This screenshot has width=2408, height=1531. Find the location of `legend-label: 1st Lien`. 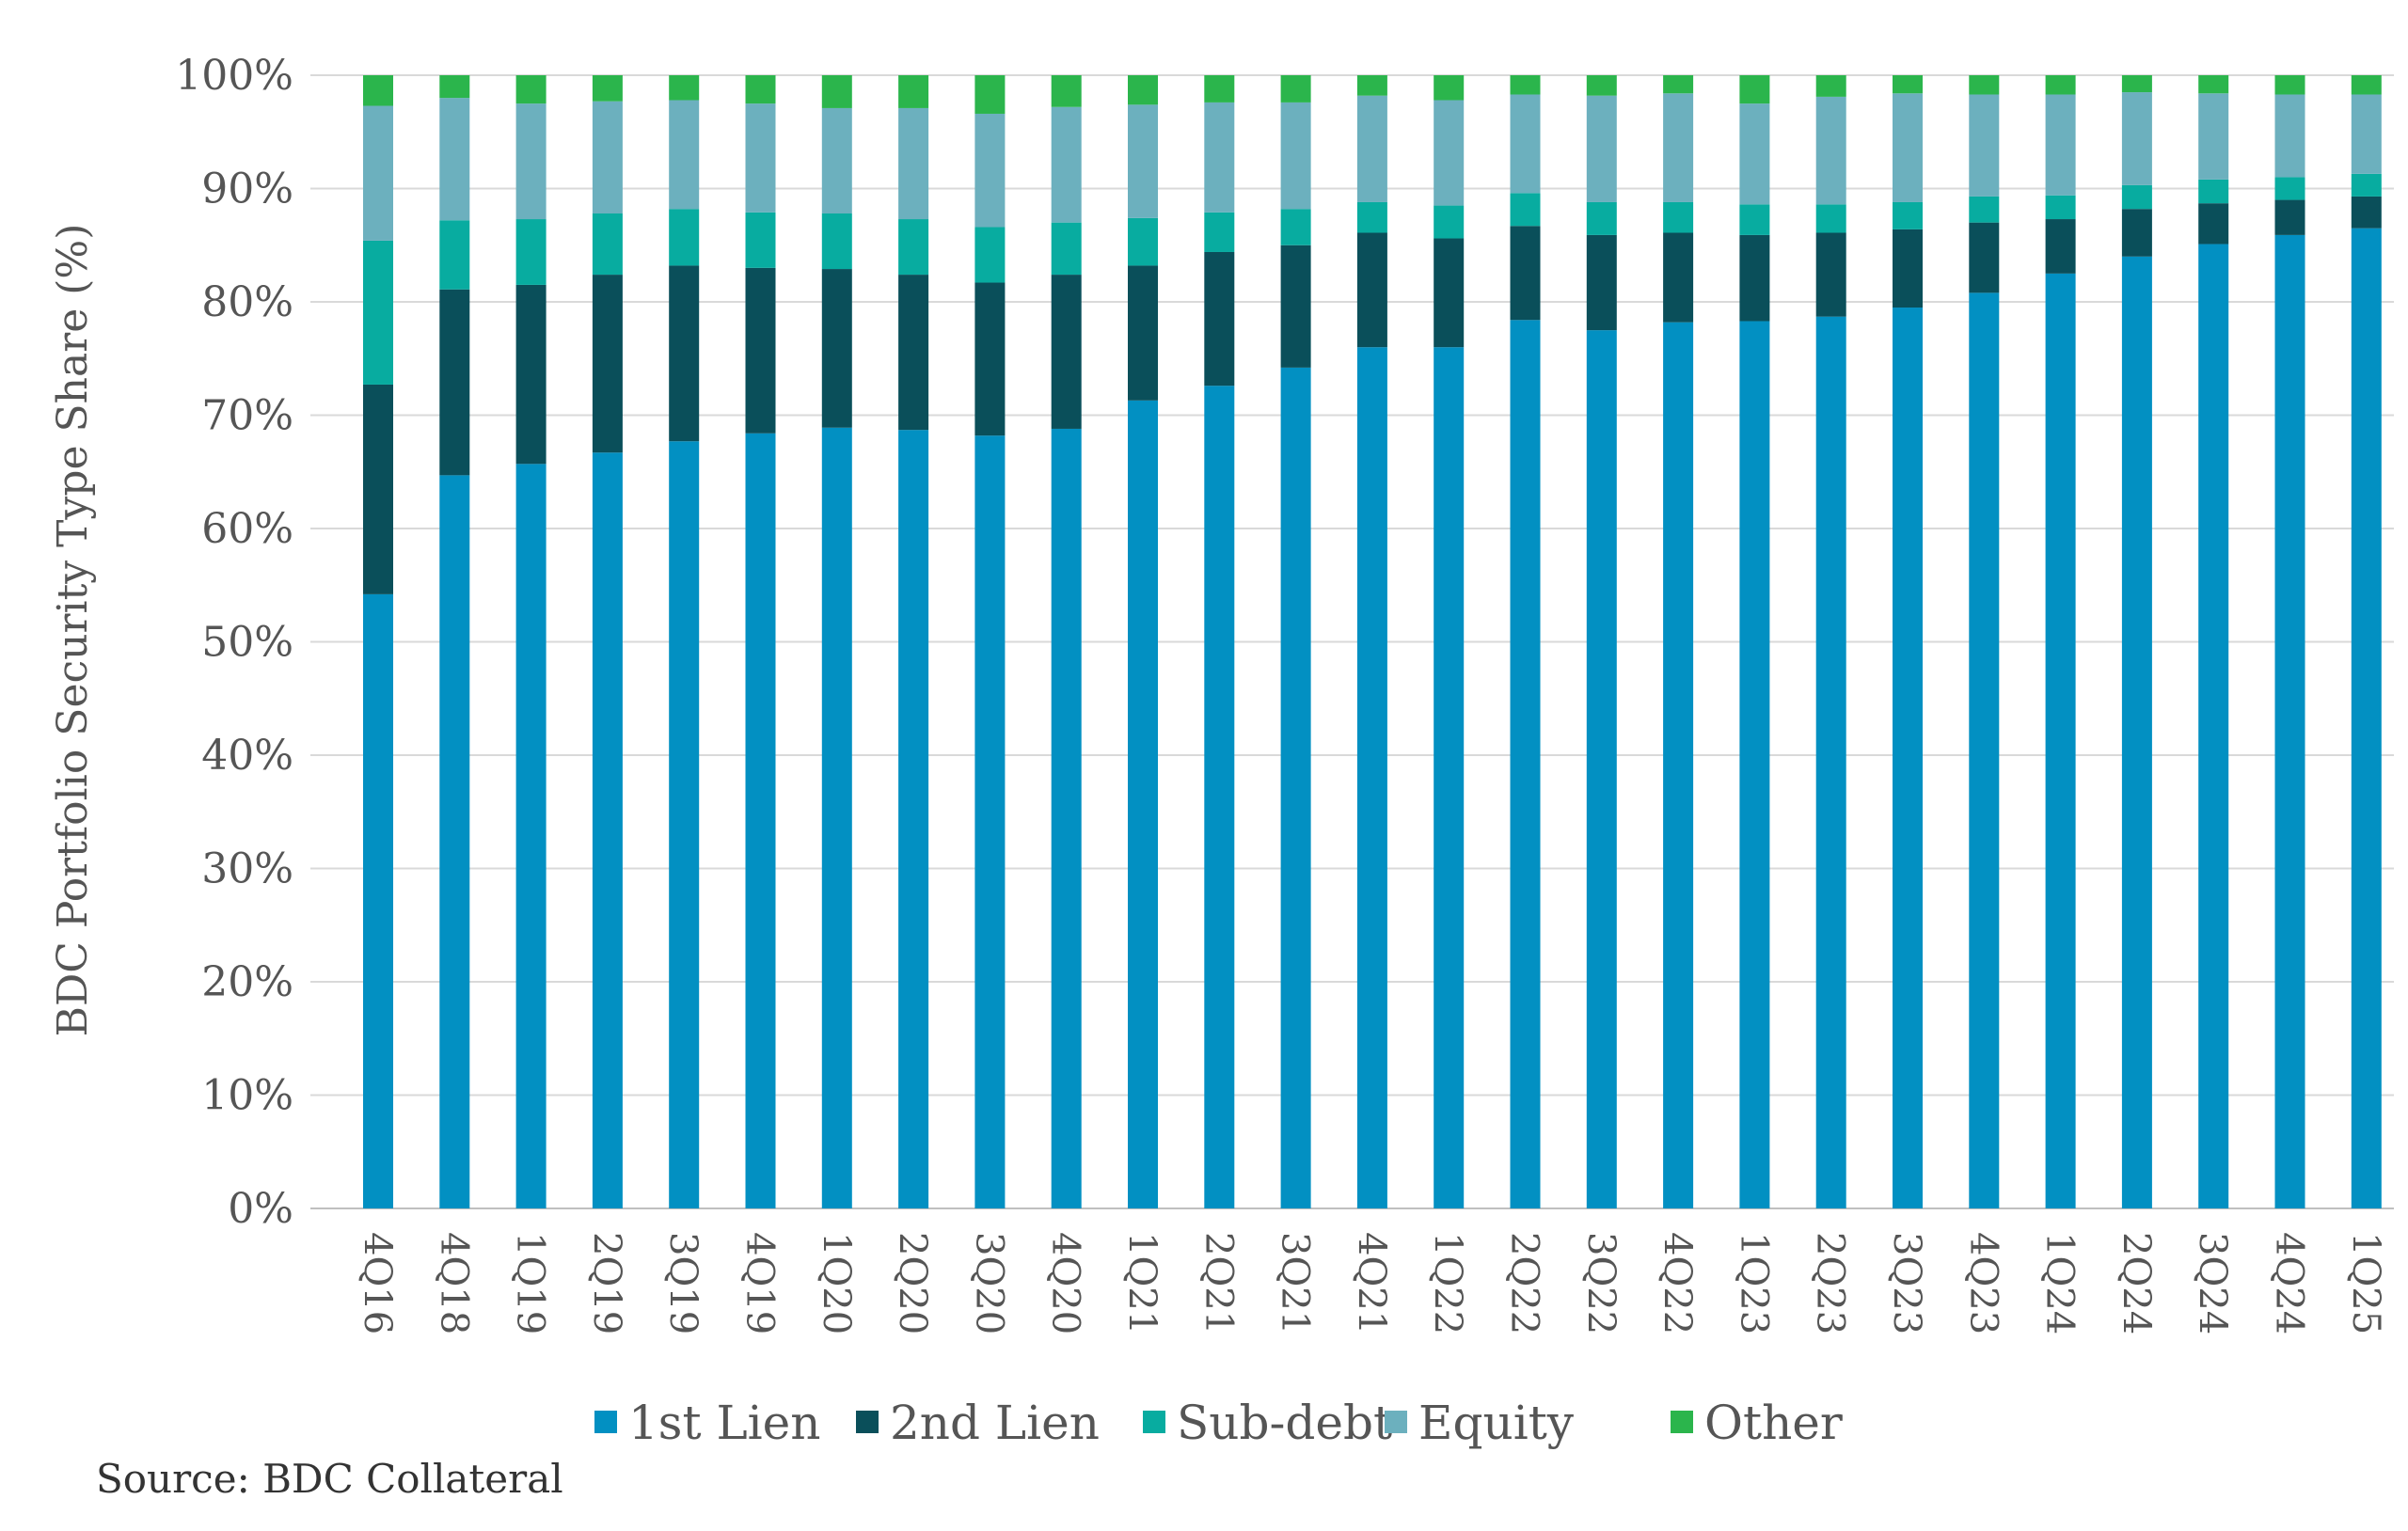

legend-label: 1st Lien is located at coordinates (724, 1423).